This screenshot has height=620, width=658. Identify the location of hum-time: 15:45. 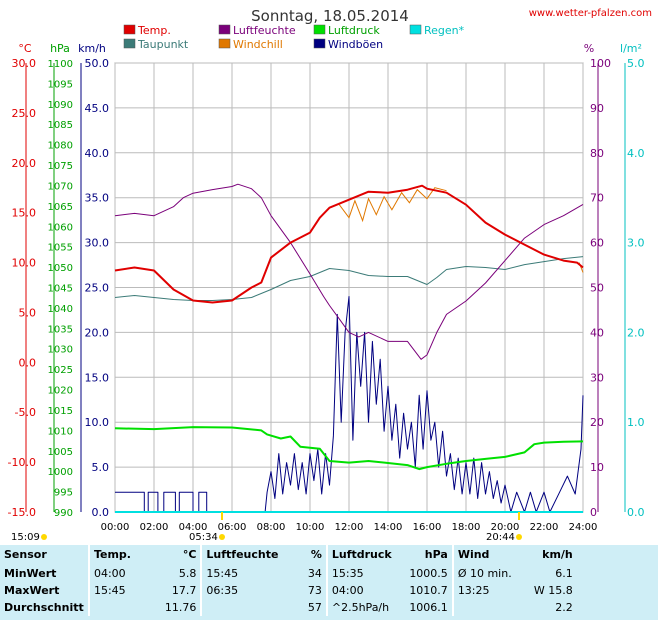
(241, 573).